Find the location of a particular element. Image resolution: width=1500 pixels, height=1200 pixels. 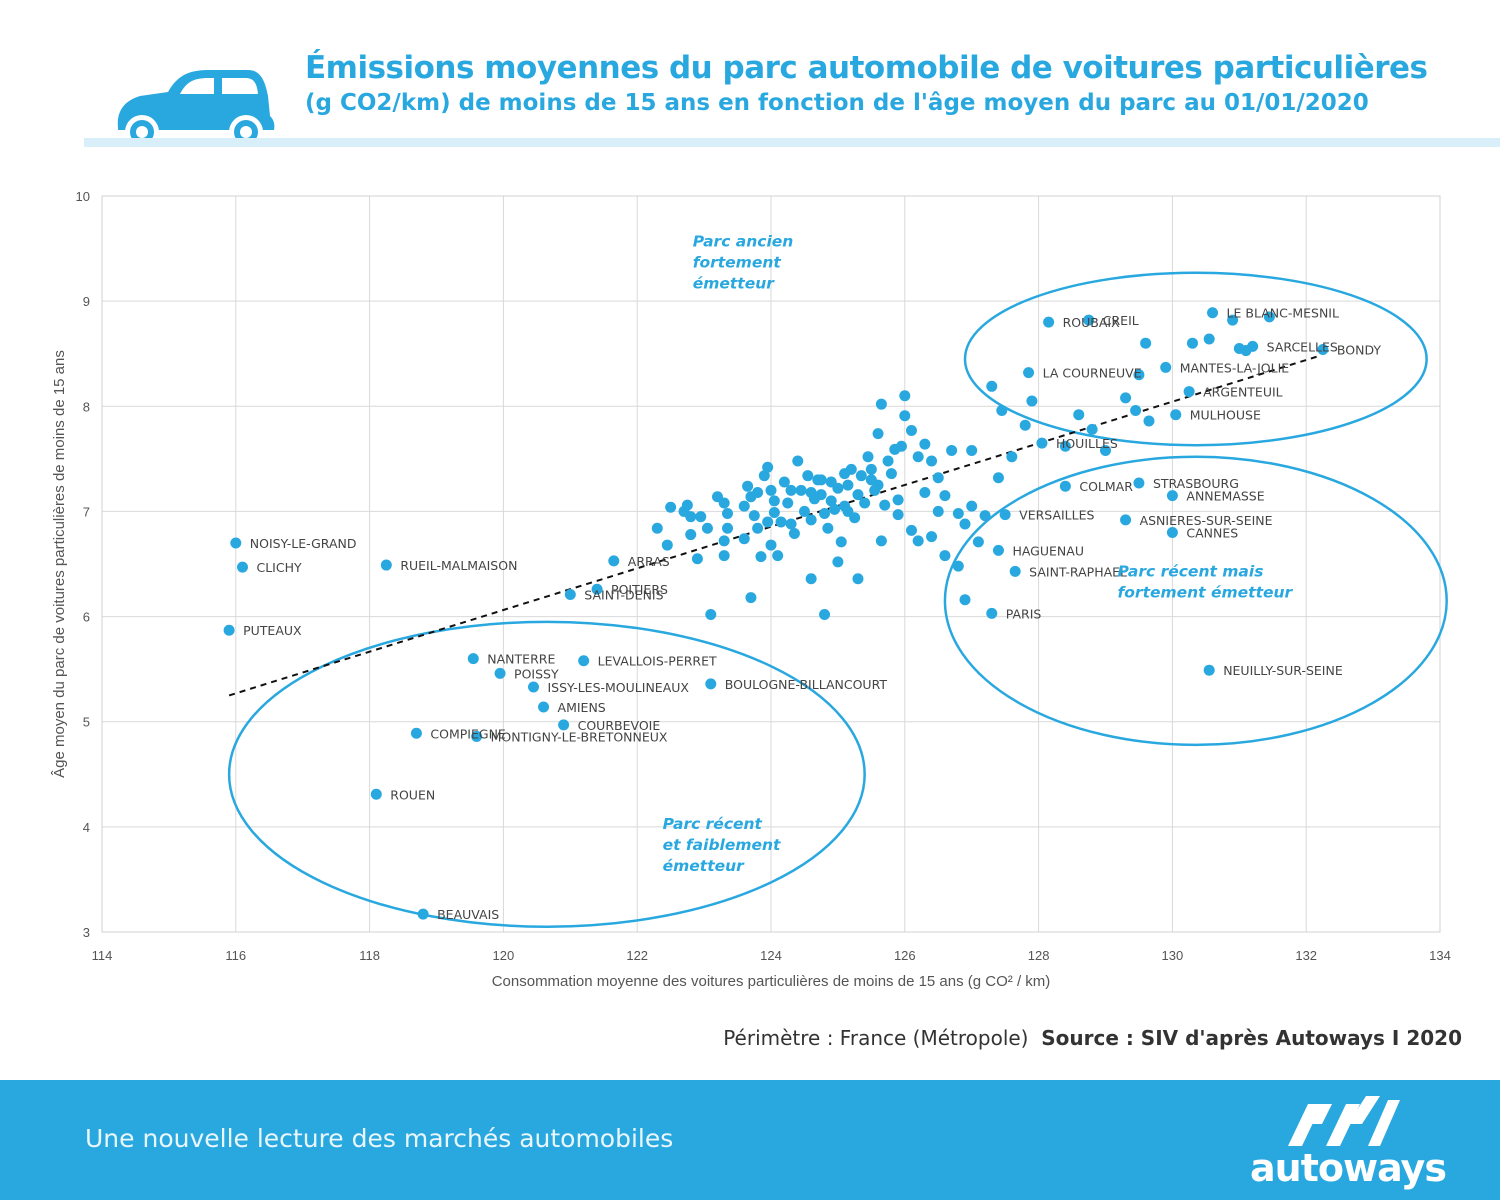

x-tick-label: 134 is located at coordinates (1440, 955).